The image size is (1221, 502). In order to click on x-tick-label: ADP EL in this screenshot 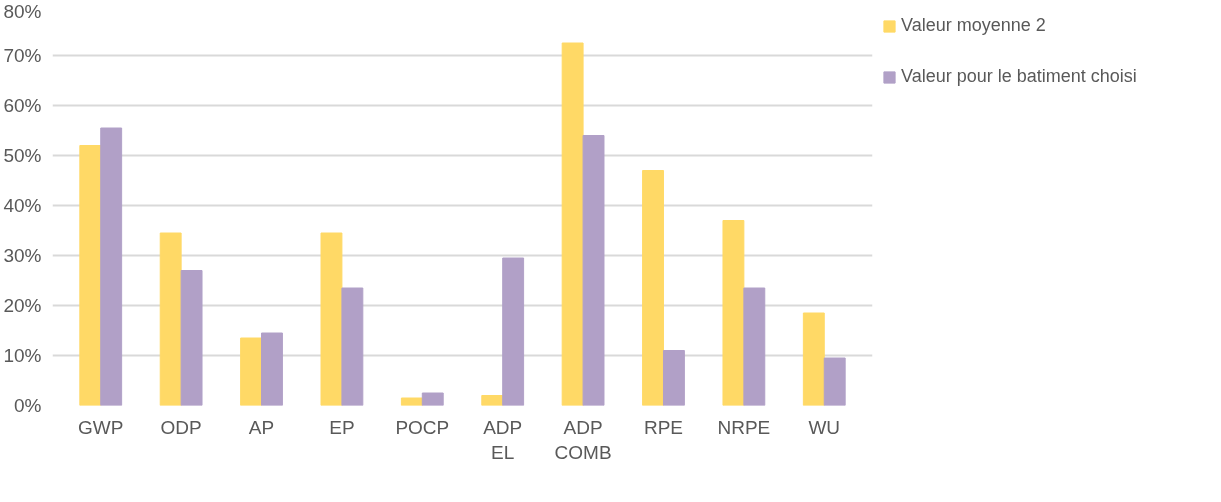, I will do `click(503, 439)`.